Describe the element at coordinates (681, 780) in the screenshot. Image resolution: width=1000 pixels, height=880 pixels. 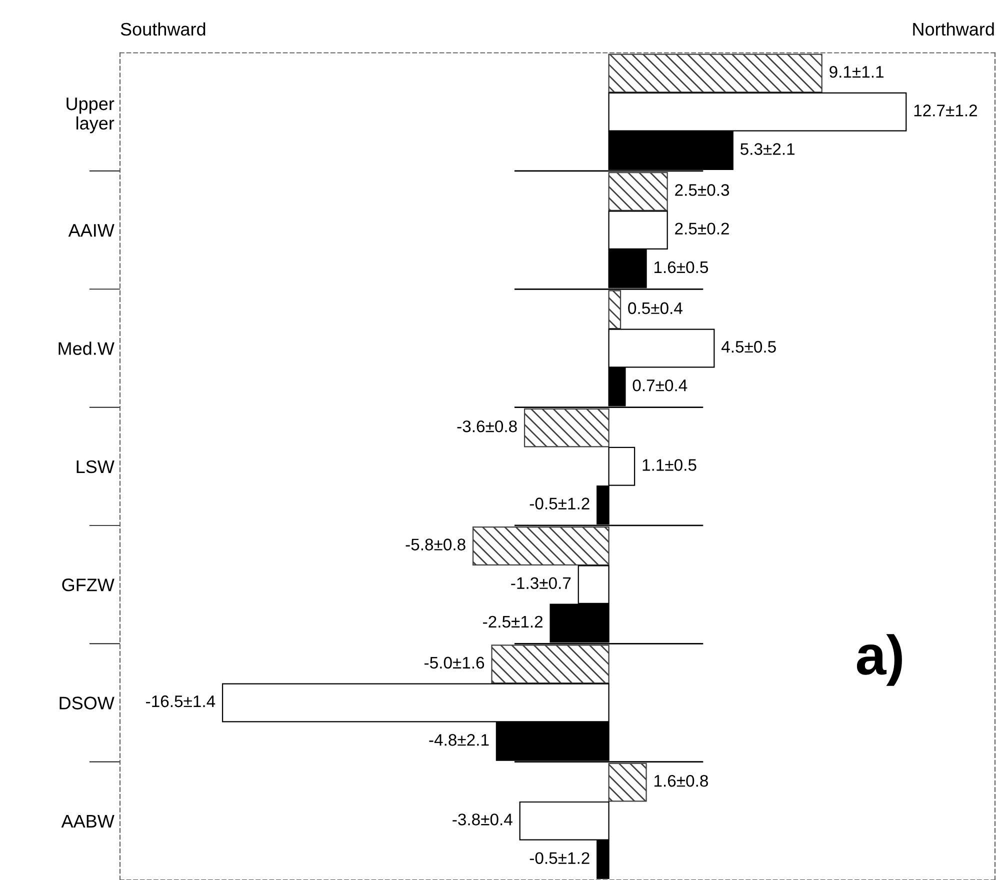
I see `data-label: 1.6±0.8` at that location.